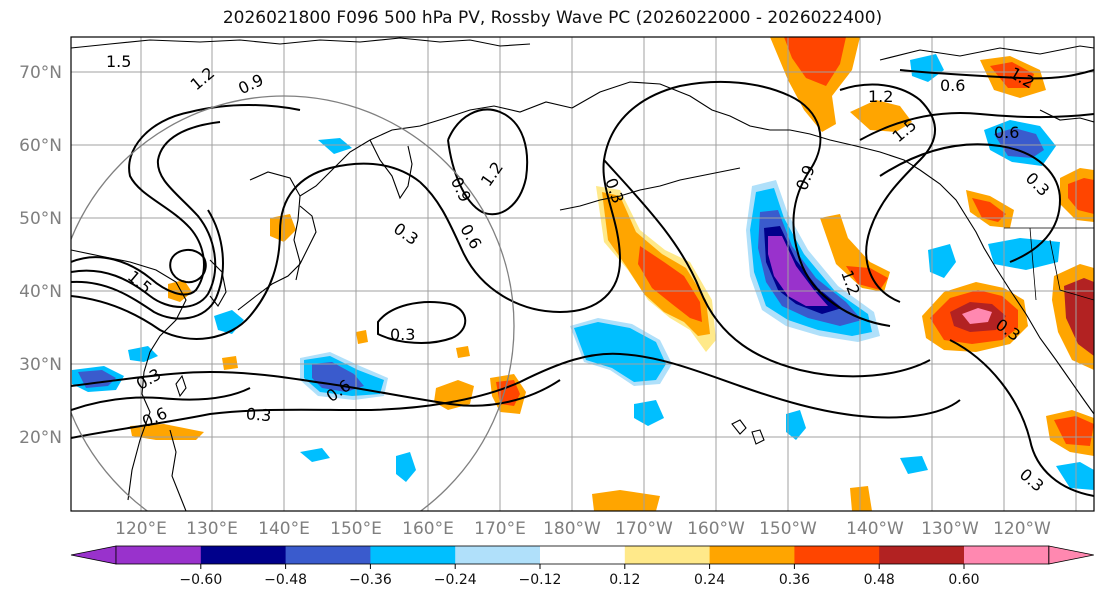  I want to click on colorbar-tick-label: 0.36, so click(794, 580).